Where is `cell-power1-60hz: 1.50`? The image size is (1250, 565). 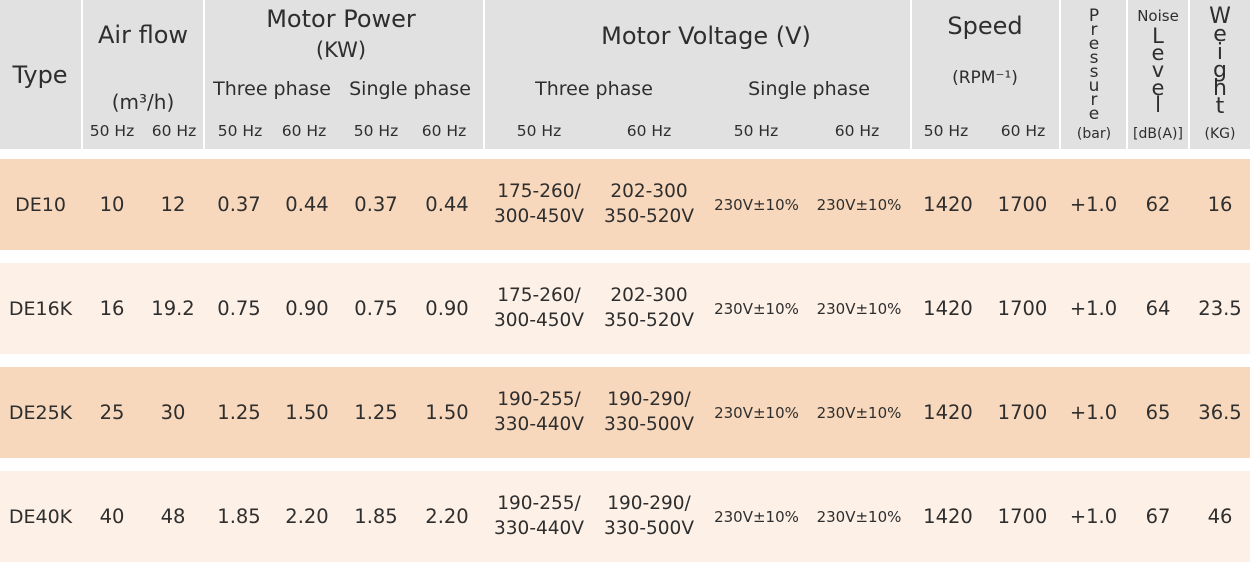 cell-power1-60hz: 1.50 is located at coordinates (447, 412).